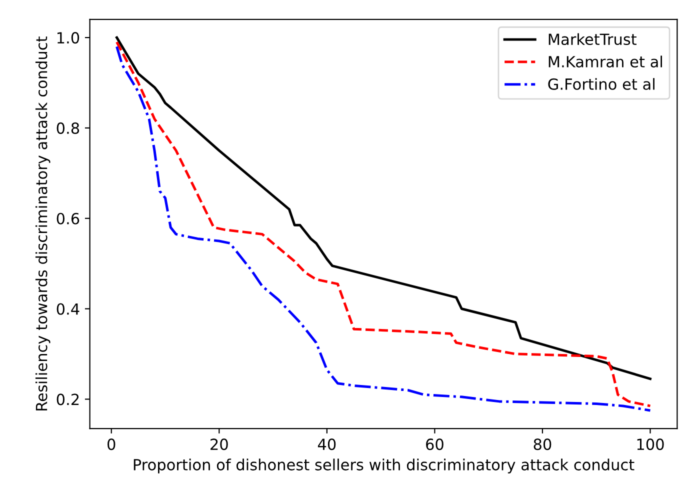 This screenshot has height=487, width=691. I want to click on x-tick-label: 40, so click(327, 444).